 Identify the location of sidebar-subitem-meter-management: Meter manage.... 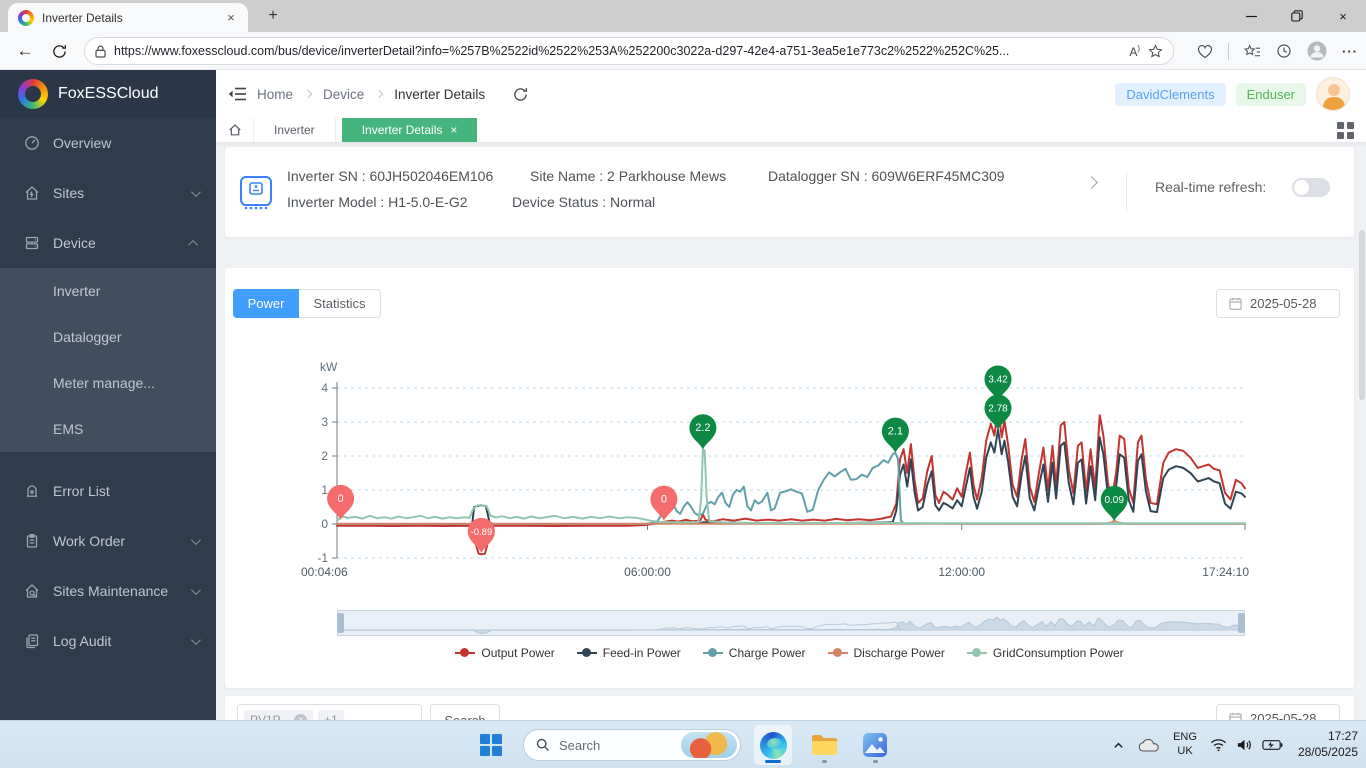
(104, 383).